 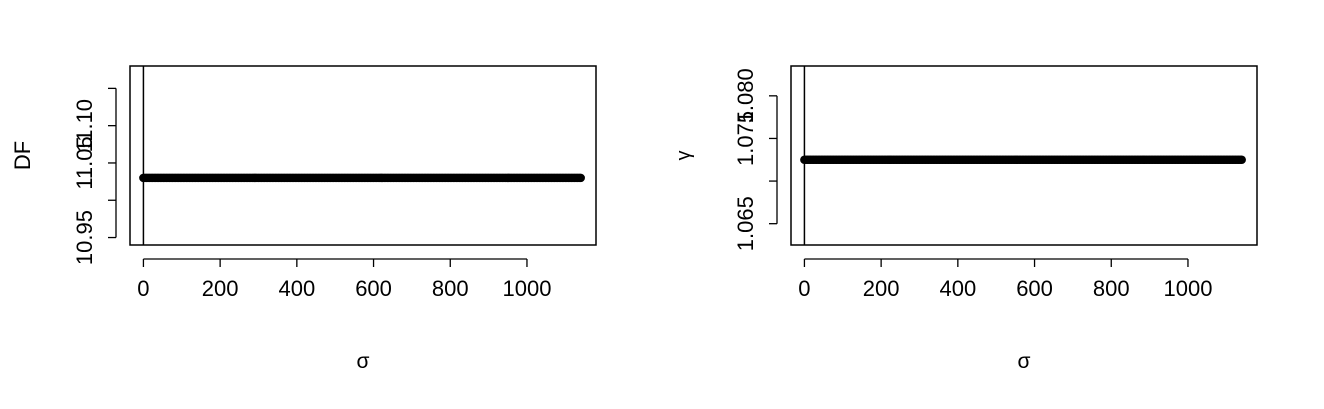 I want to click on y-axis-title: DF, so click(x=22, y=155).